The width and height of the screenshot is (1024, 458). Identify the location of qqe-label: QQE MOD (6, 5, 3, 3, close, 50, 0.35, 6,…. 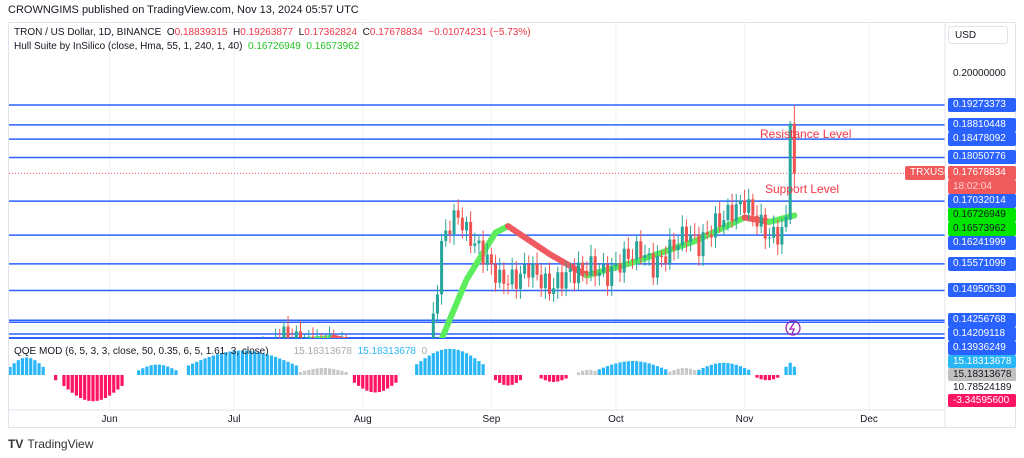
(141, 351).